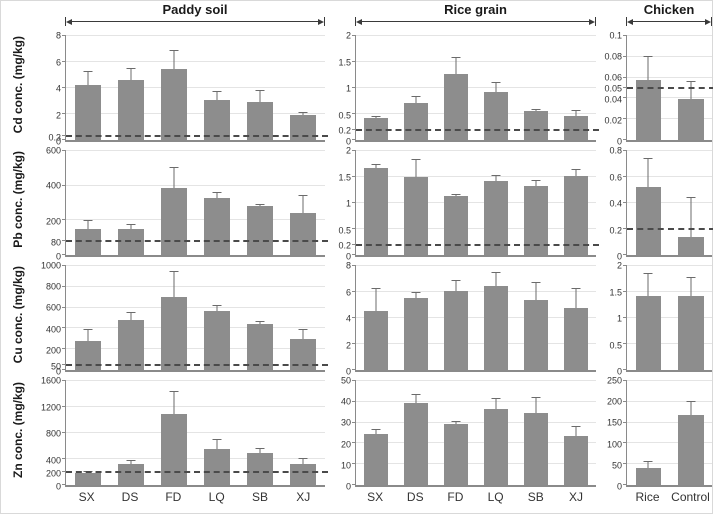  What do you see at coordinates (654, 14) in the screenshot?
I see `column-header-chicken: Chicken` at bounding box center [654, 14].